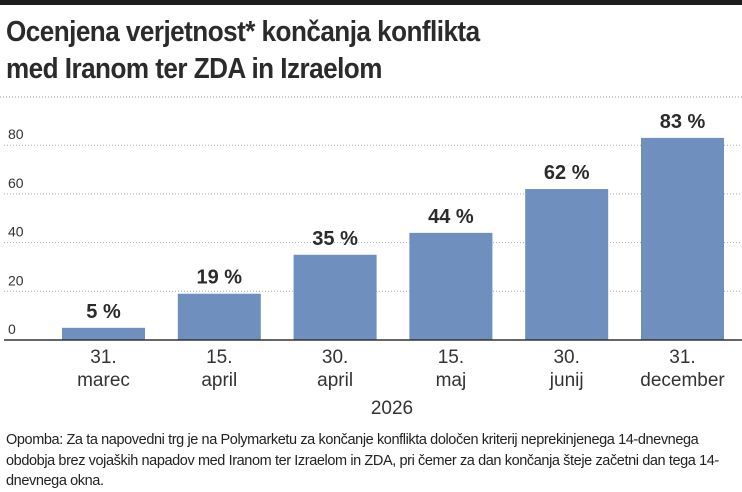  What do you see at coordinates (16, 232) in the screenshot?
I see `y-tick-label: 40` at bounding box center [16, 232].